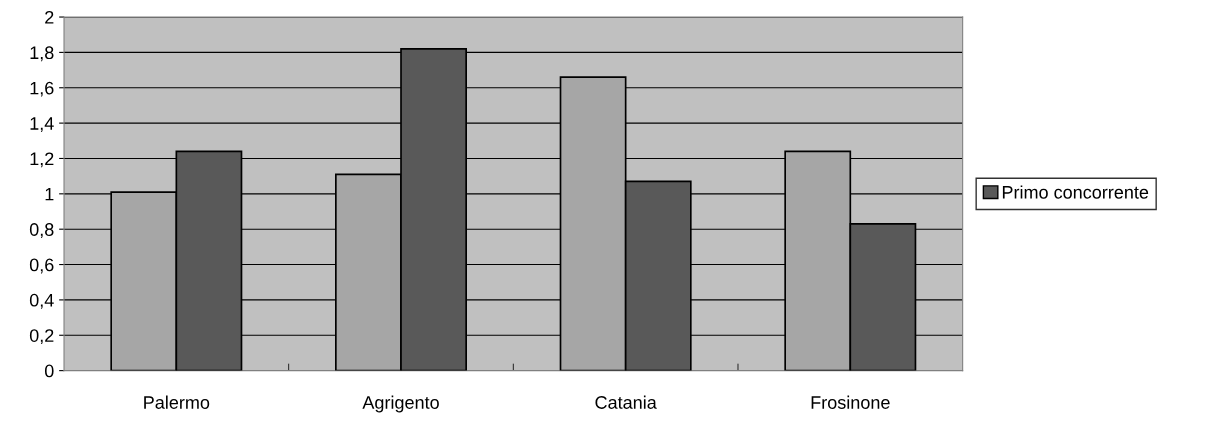 The width and height of the screenshot is (1231, 426). Describe the element at coordinates (400, 404) in the screenshot. I see `x-tick-label: Agrigento` at that location.